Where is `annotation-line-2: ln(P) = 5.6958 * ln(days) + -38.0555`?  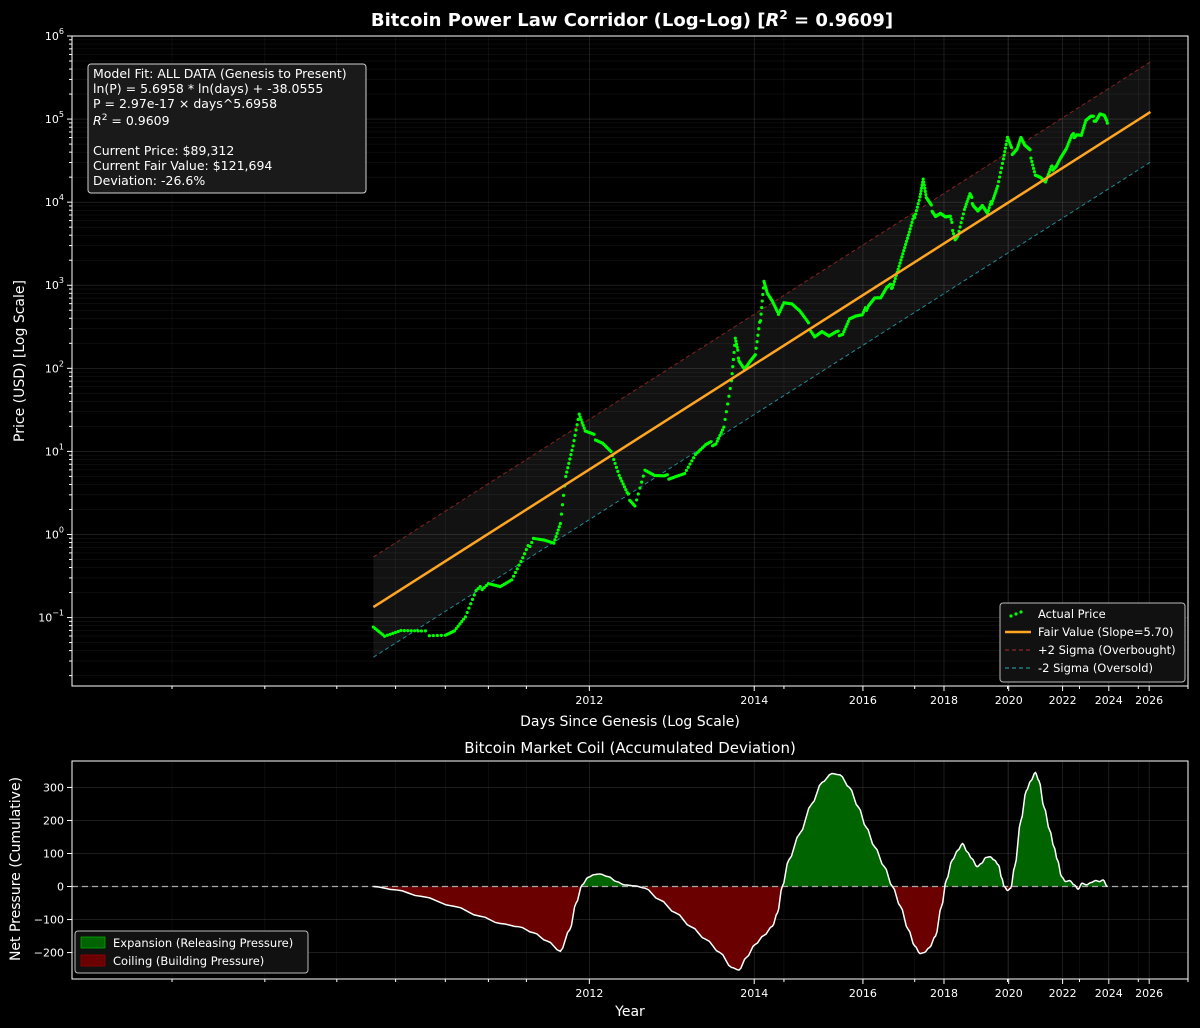
annotation-line-2: ln(P) = 5.6958 * ln(days) + -38.0555 is located at coordinates (208, 88).